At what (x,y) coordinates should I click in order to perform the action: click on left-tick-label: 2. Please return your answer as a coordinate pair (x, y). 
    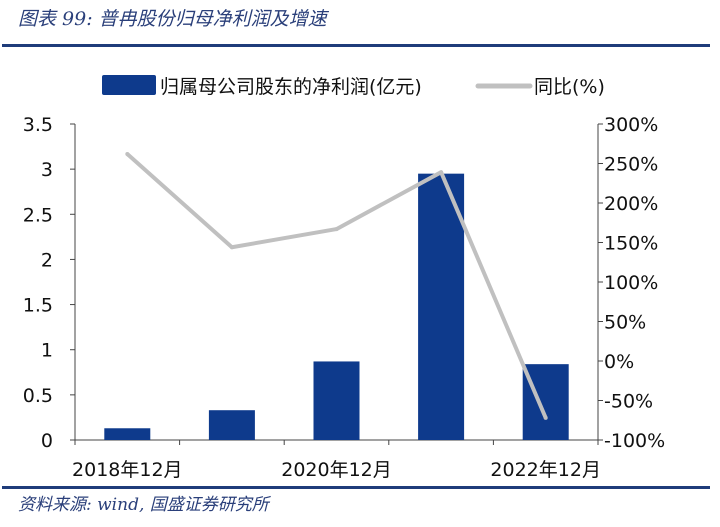
    Looking at the image, I should click on (47, 260).